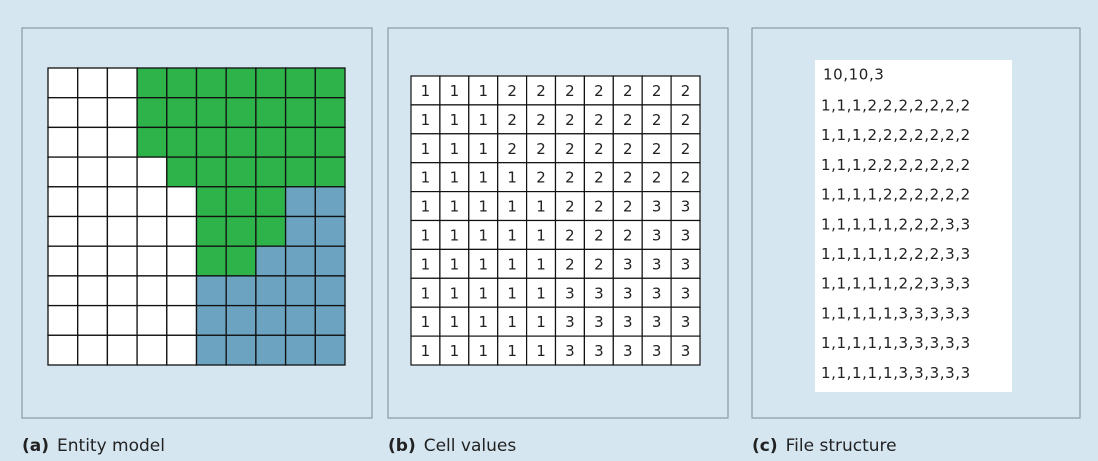 The image size is (1098, 461). What do you see at coordinates (470, 446) in the screenshot?
I see `caption-text: Cell values` at bounding box center [470, 446].